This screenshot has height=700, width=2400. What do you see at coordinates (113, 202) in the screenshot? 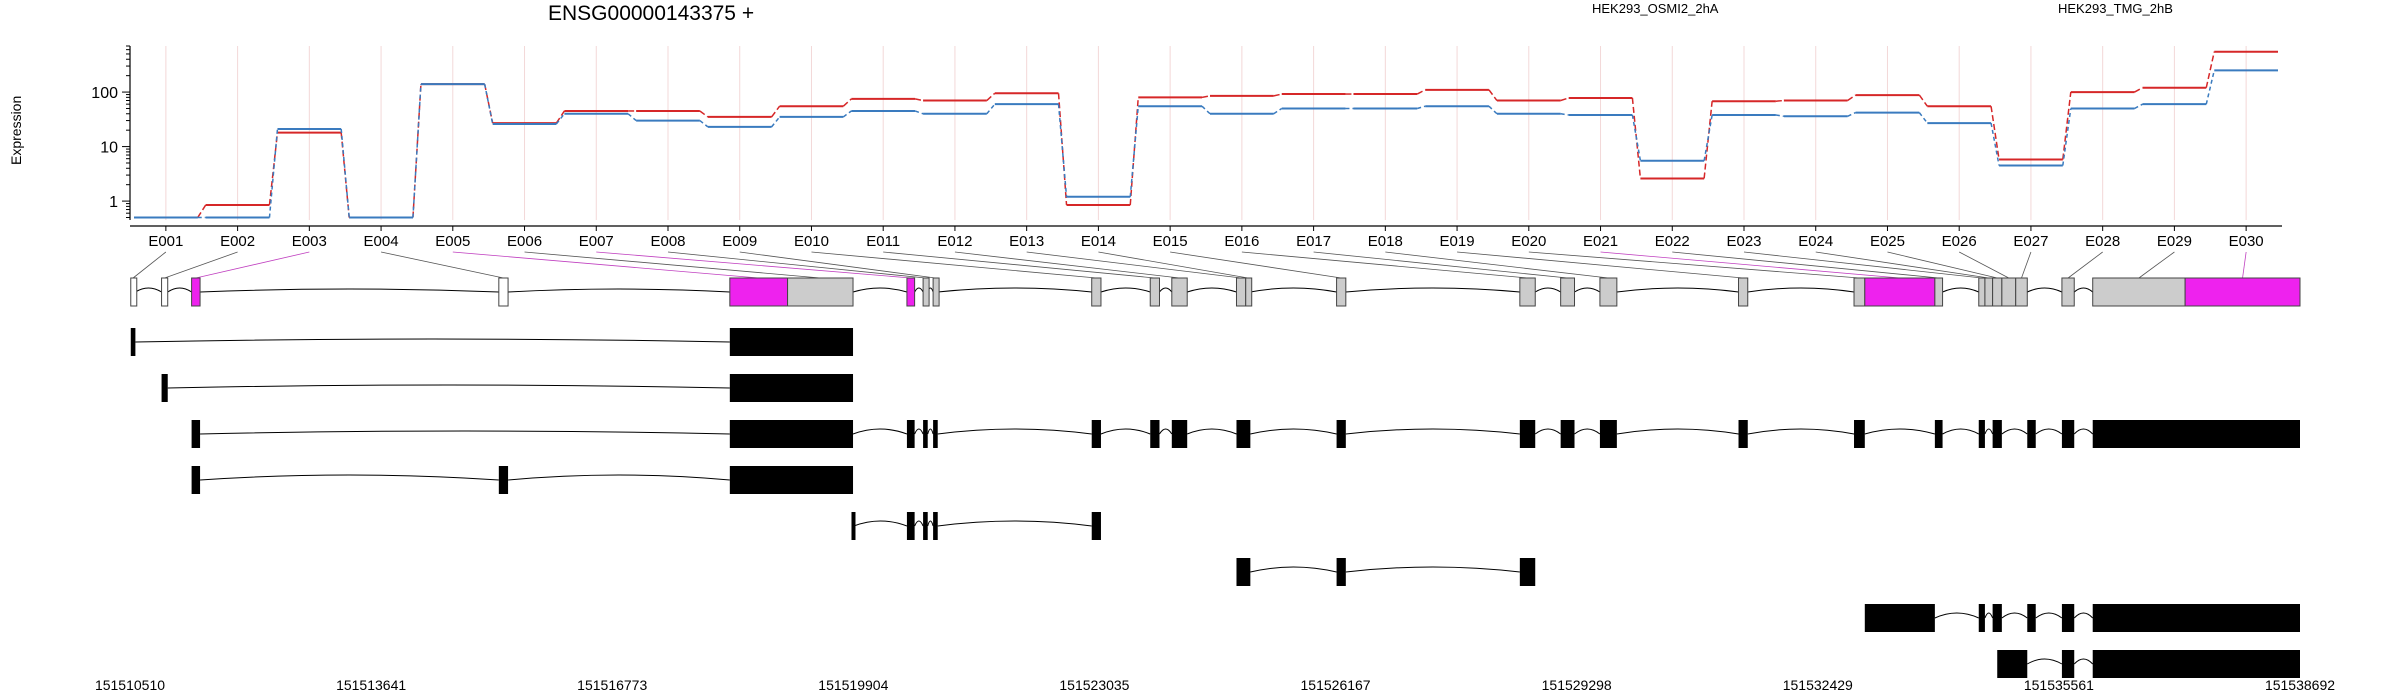
I see `y-tick-label: 1` at bounding box center [113, 202].